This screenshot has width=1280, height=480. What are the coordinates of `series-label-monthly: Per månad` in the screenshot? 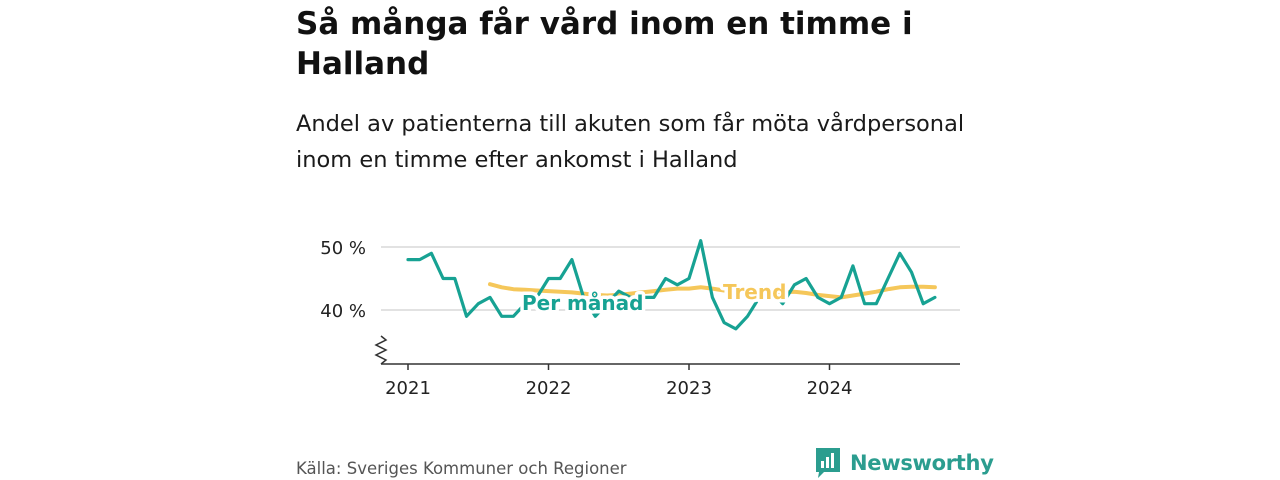 It's located at (582, 303).